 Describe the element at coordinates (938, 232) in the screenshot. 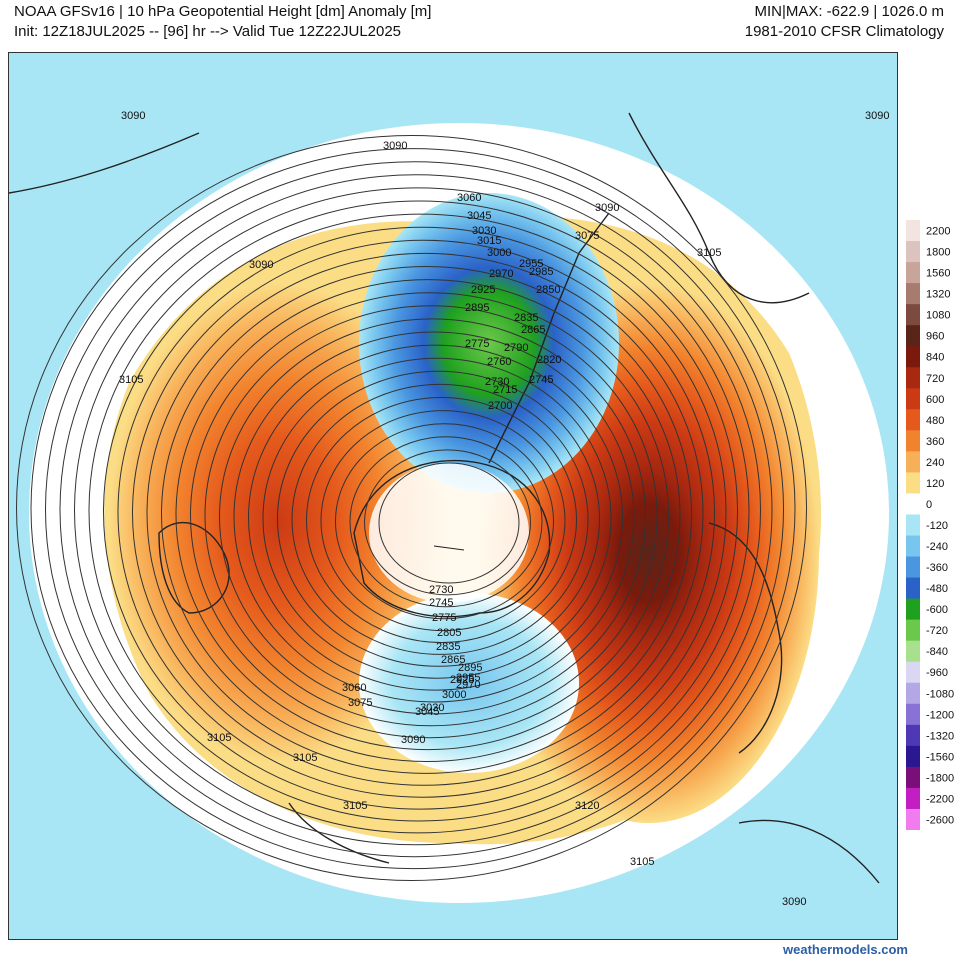

I see `scale-label: 2200` at that location.